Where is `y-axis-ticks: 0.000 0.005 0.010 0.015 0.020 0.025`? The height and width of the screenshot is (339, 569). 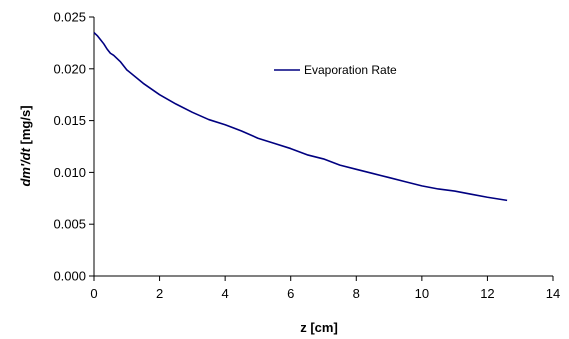
y-axis-ticks: 0.000 0.005 0.010 0.015 0.020 0.025 is located at coordinates (73, 147).